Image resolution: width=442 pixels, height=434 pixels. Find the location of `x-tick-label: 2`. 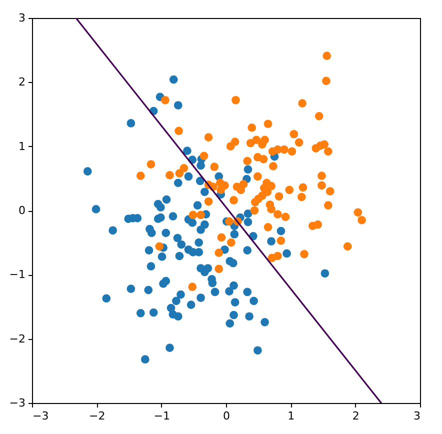

x-tick-label: 2 is located at coordinates (356, 416).